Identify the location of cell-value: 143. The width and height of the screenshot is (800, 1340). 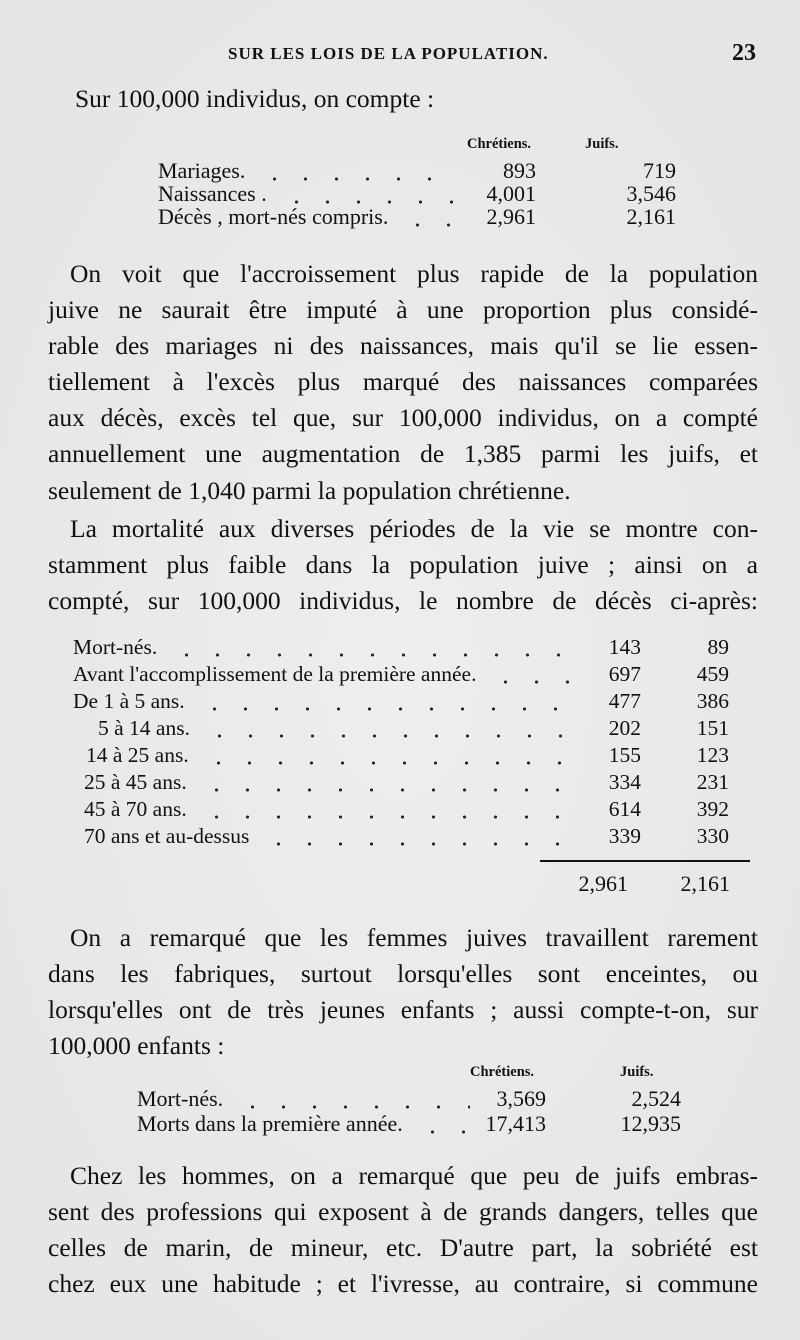
(624, 647).